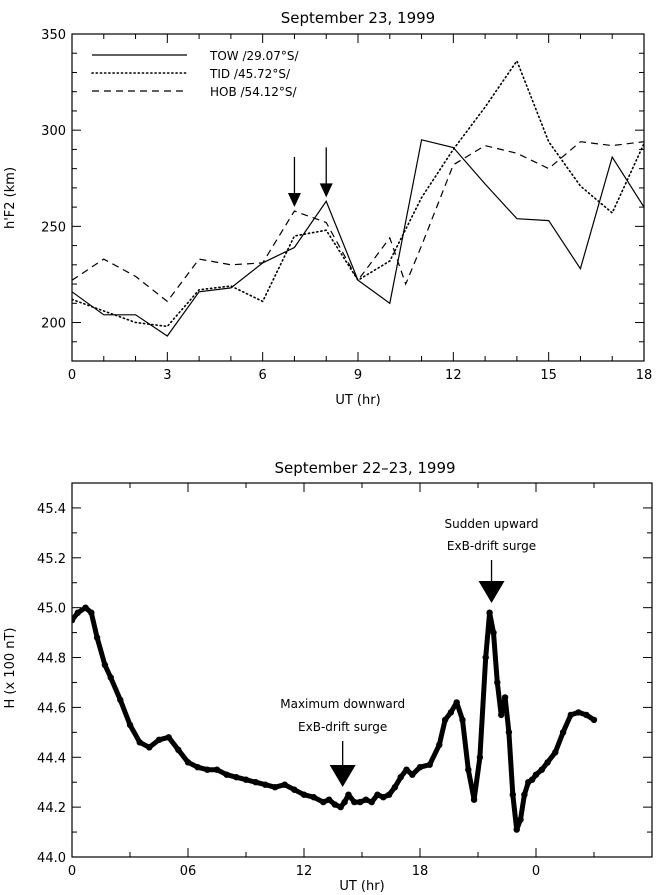  What do you see at coordinates (53, 131) in the screenshot?
I see `y-tick-label: 300` at bounding box center [53, 131].